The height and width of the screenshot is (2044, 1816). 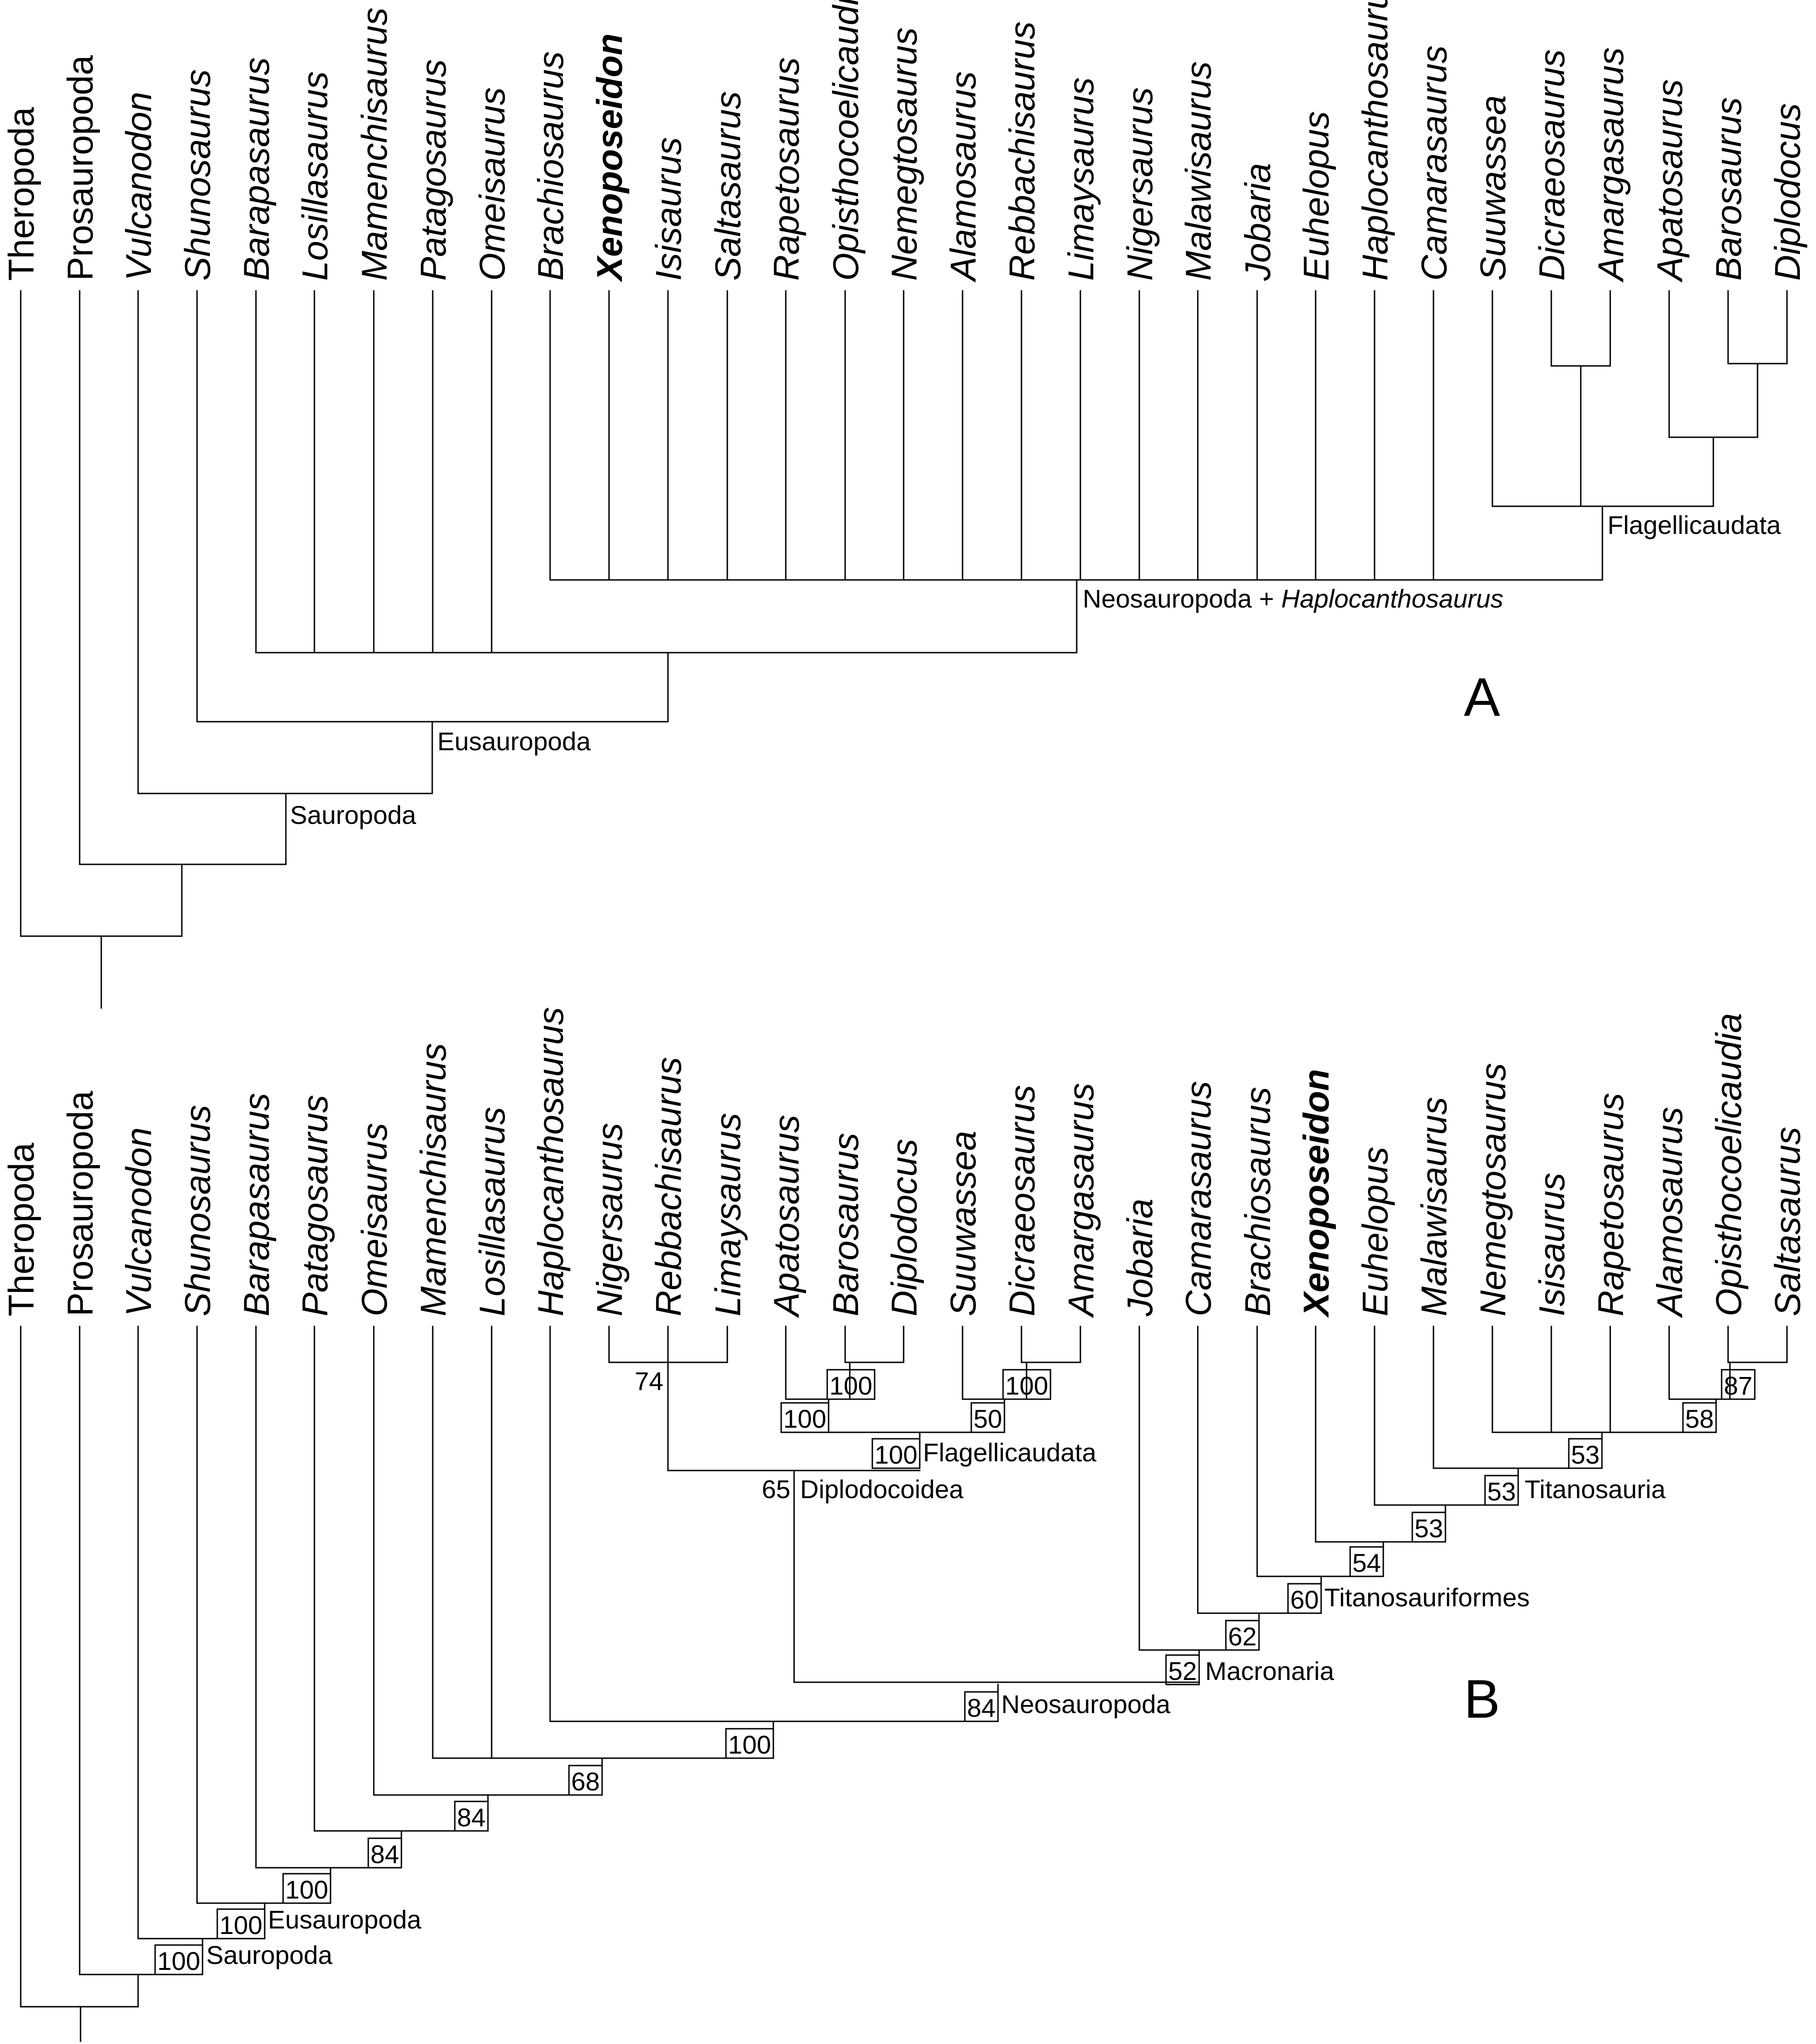 What do you see at coordinates (1610, 1204) in the screenshot?
I see `panel-b-taxon-rapetosaurus: Rapetosaurus` at bounding box center [1610, 1204].